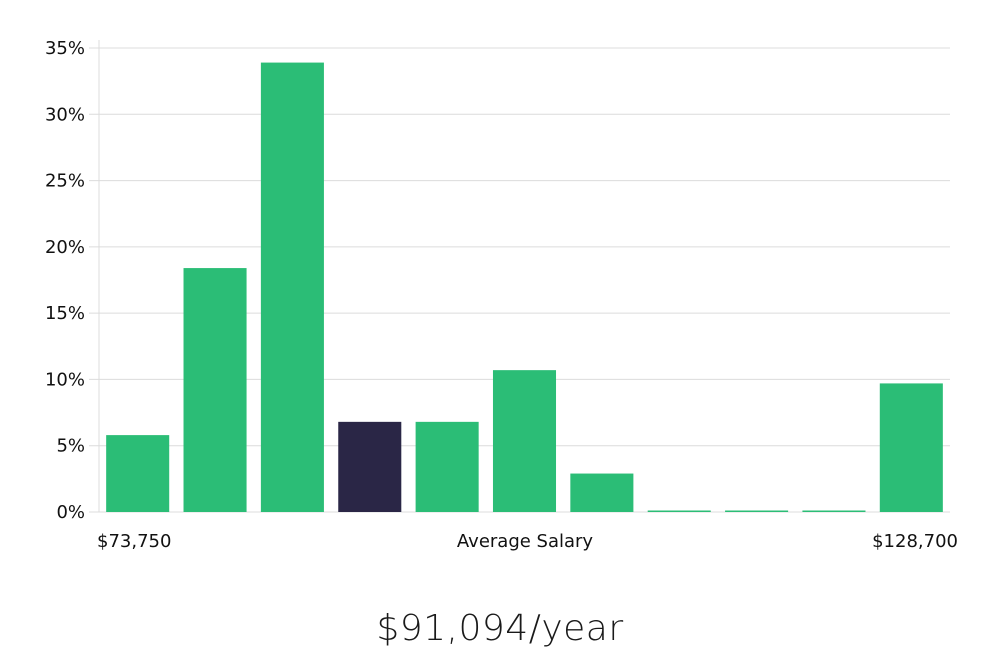 The image size is (1000, 660). I want to click on y-axis-ticks: 0% 5% 10% 15% 20% 25% 30% 35%, so click(65, 280).